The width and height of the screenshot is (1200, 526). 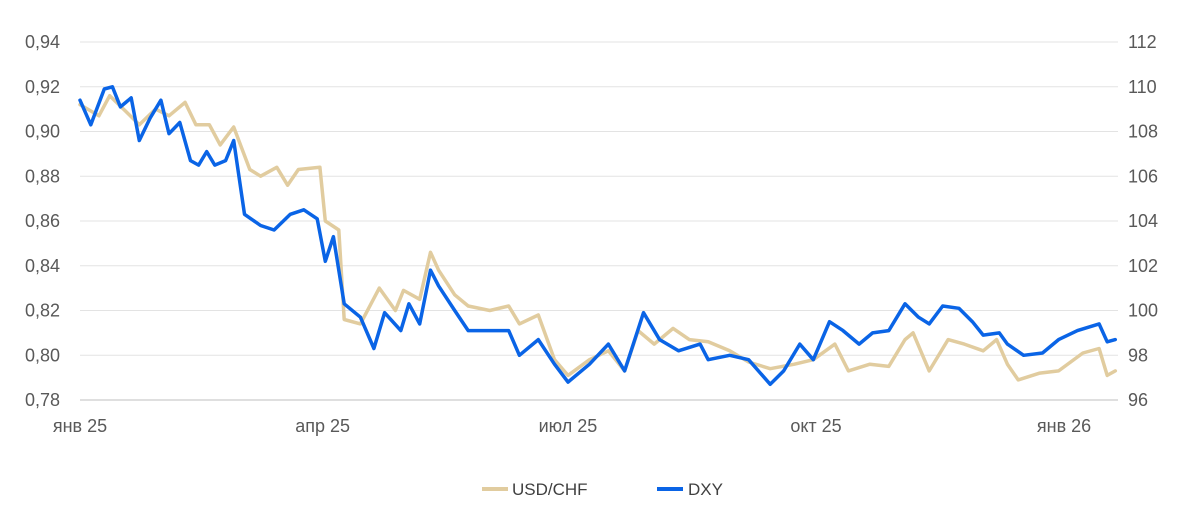 What do you see at coordinates (568, 426) in the screenshot?
I see `x-tick-label: июл 25` at bounding box center [568, 426].